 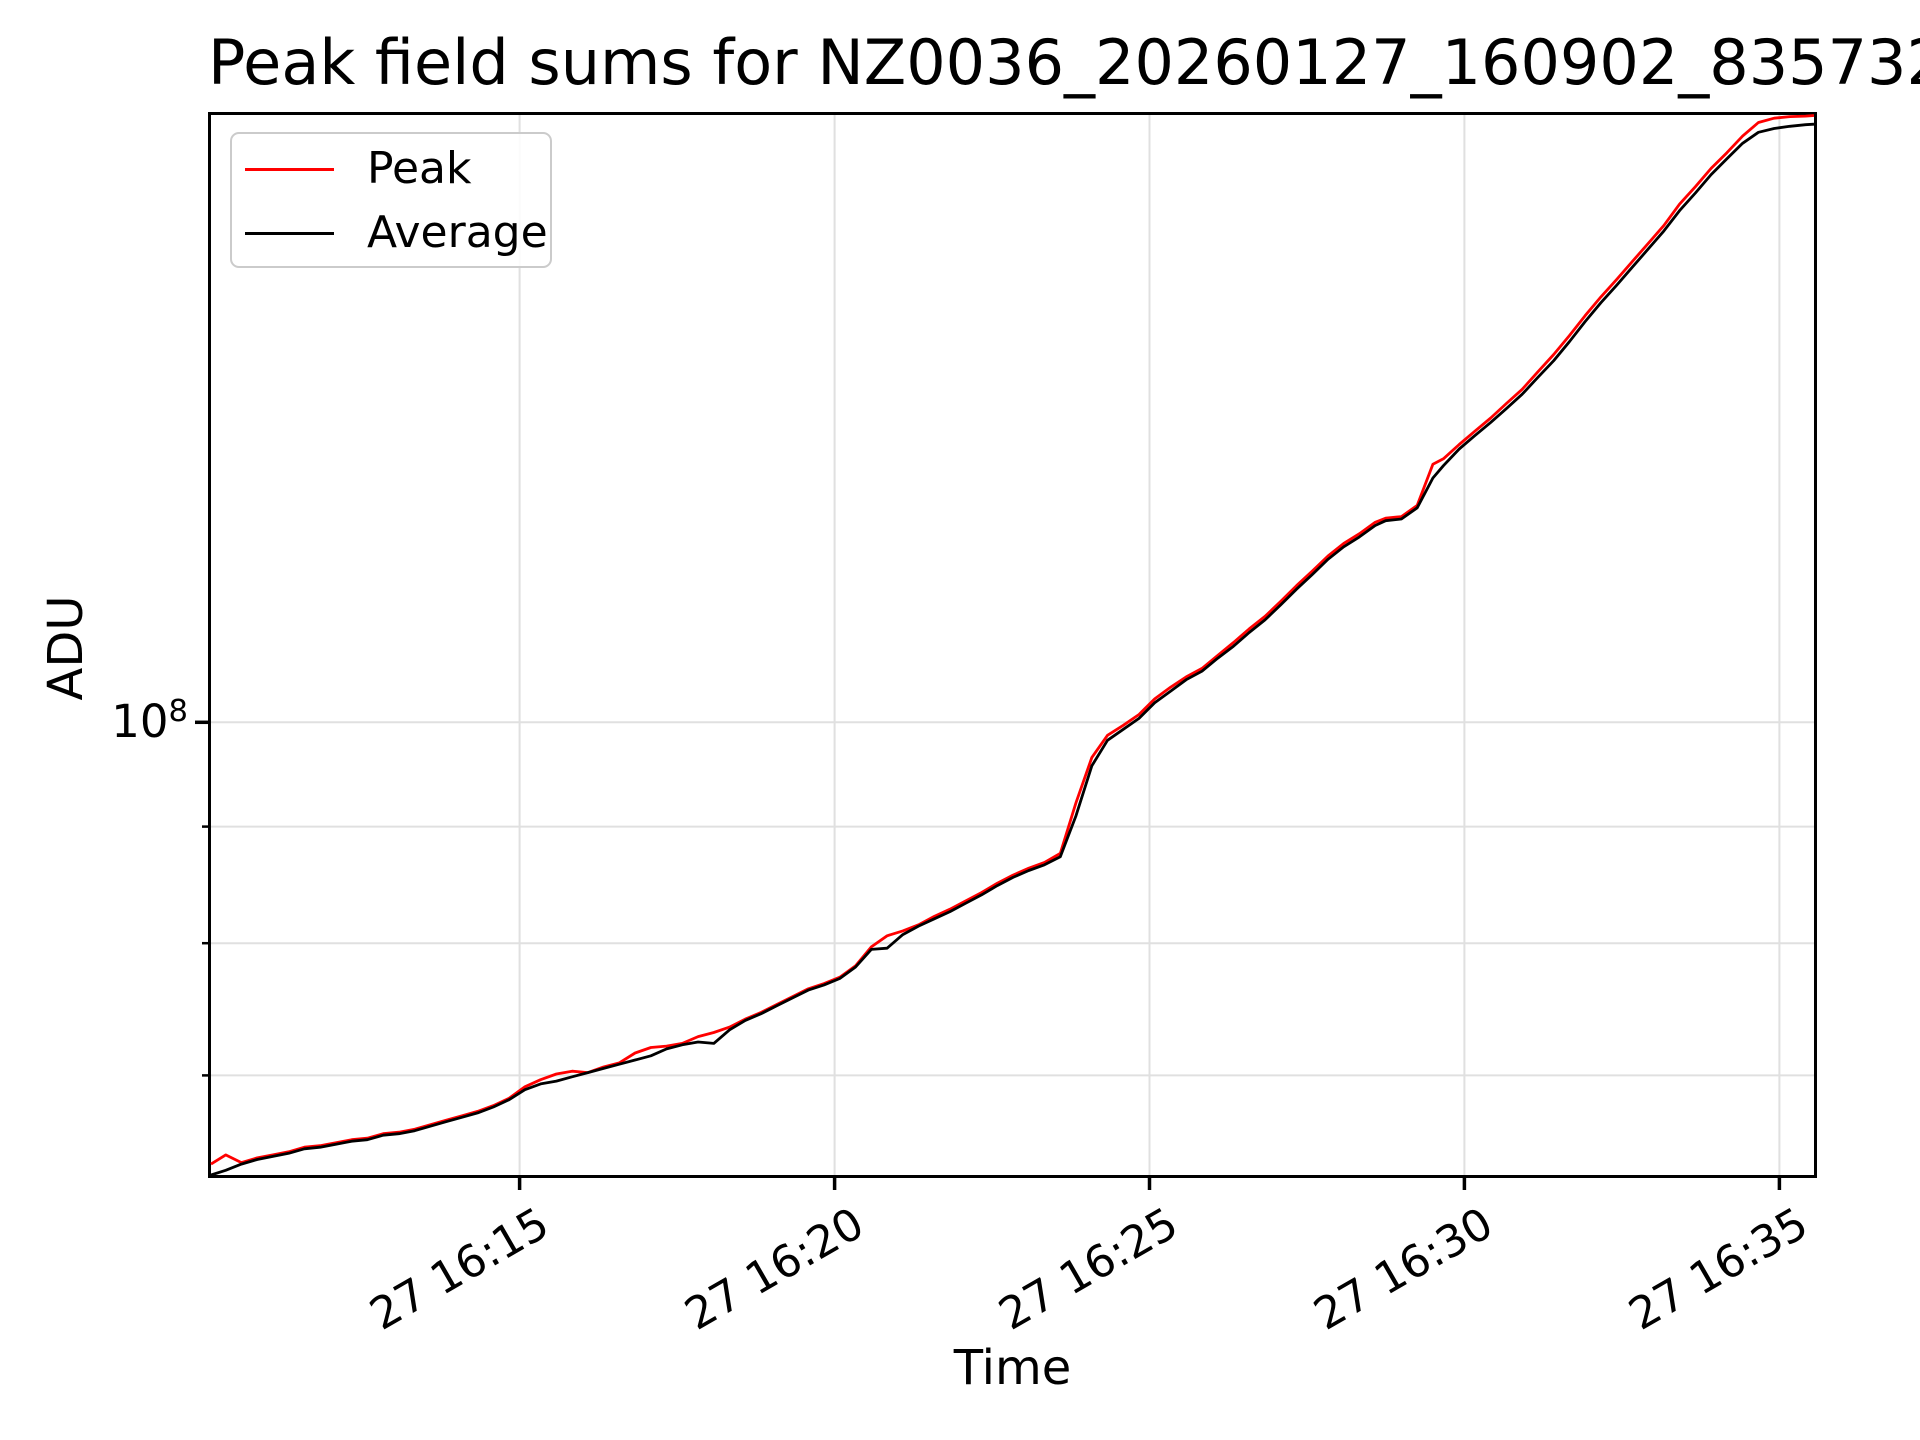 I want to click on legend-label-peak: Peak, so click(x=419, y=168).